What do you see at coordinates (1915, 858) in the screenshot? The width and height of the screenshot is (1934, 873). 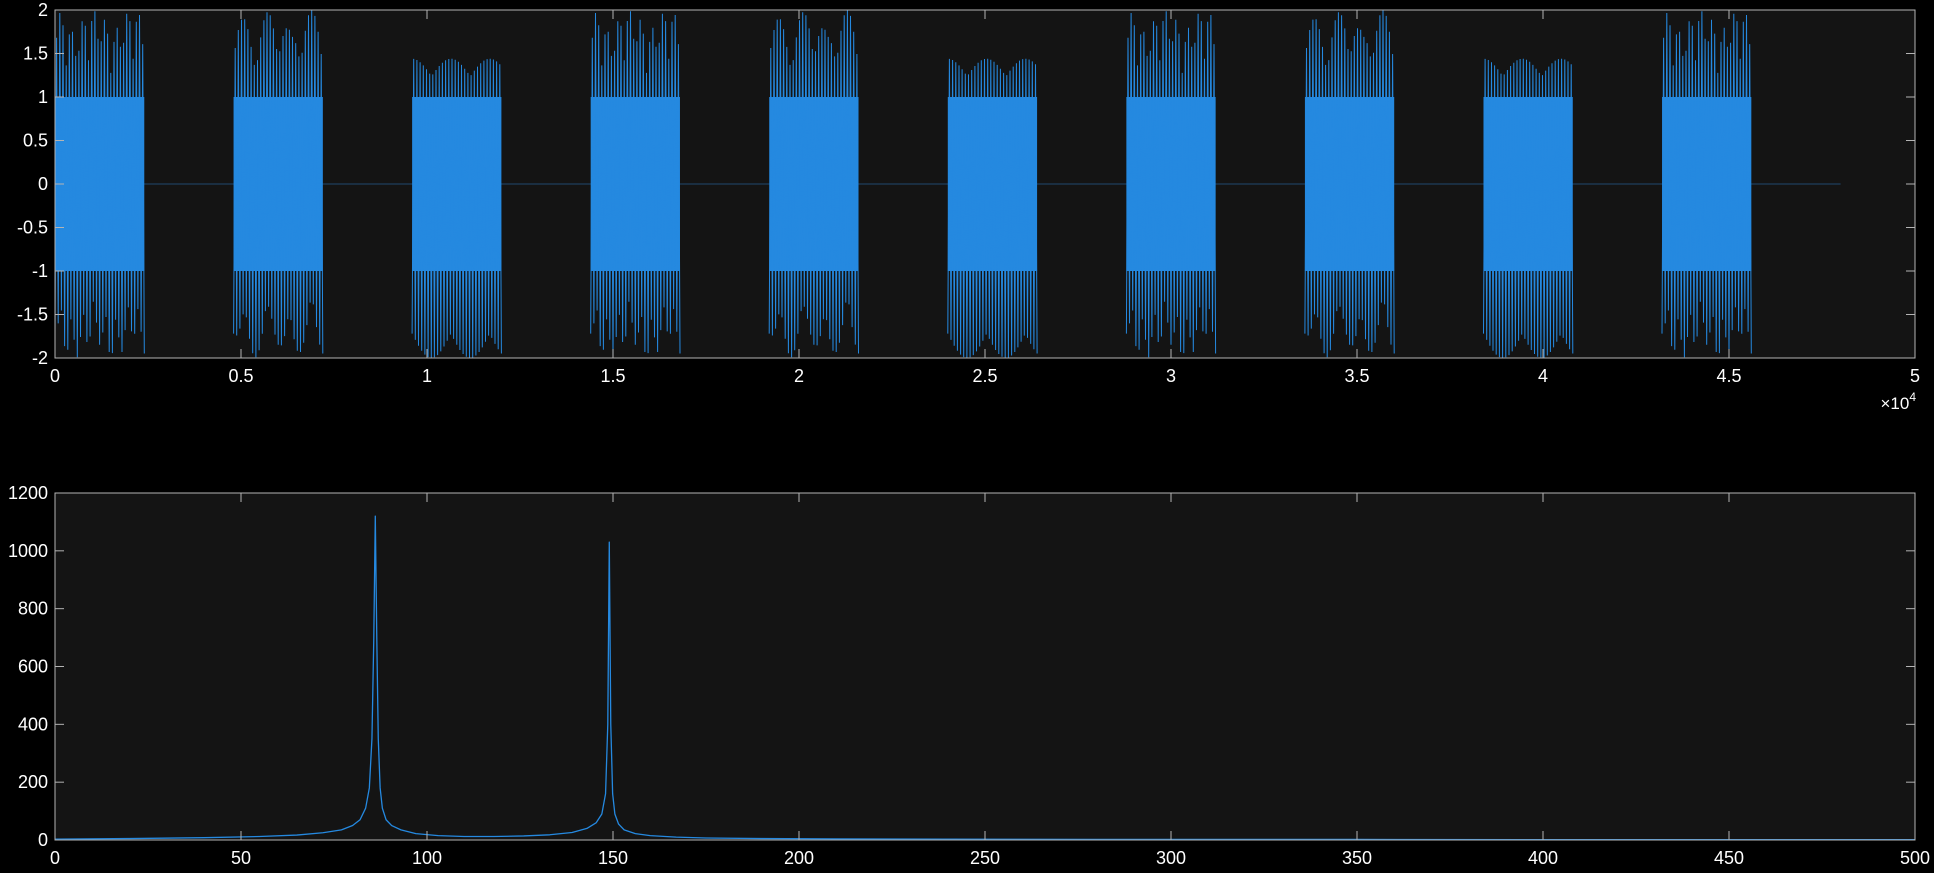 I see `x-tick-label: 500` at bounding box center [1915, 858].